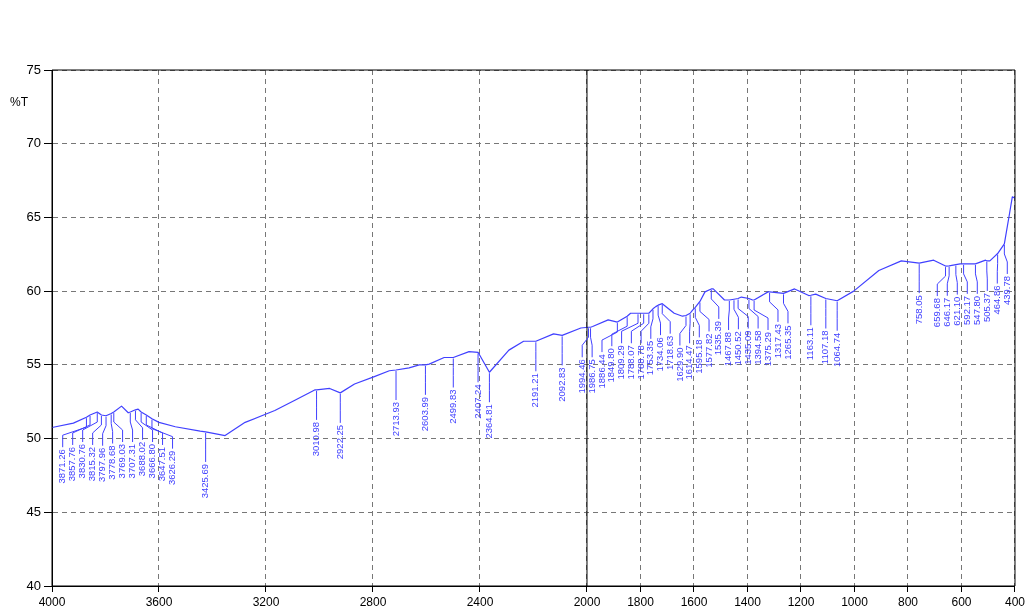  I want to click on x-tick-label: 4000, so click(52, 601).